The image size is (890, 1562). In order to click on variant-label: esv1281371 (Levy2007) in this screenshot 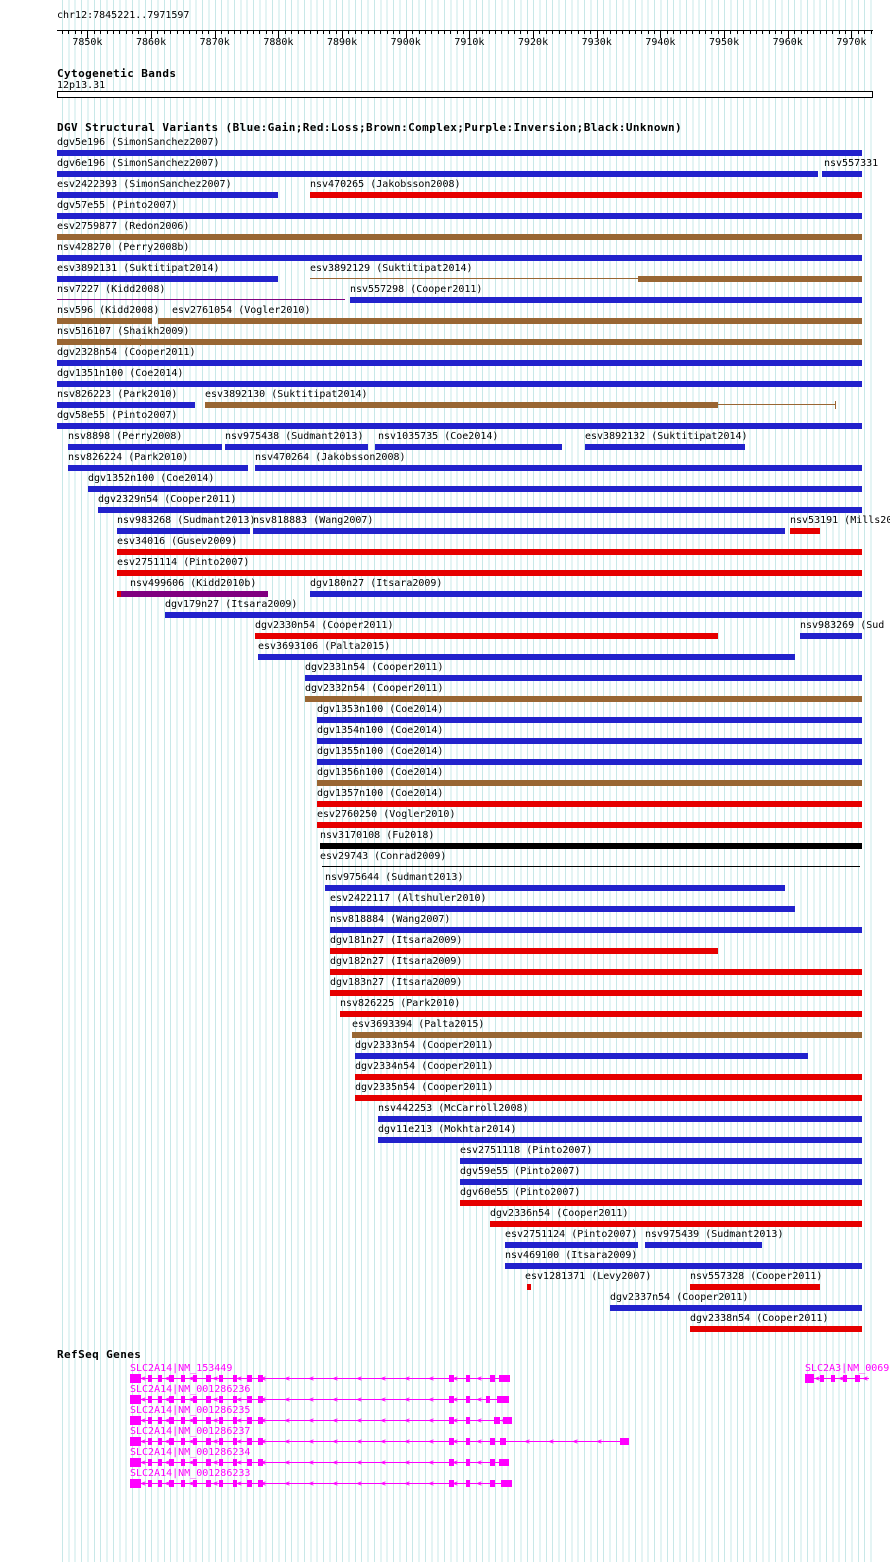, I will do `click(588, 1276)`.